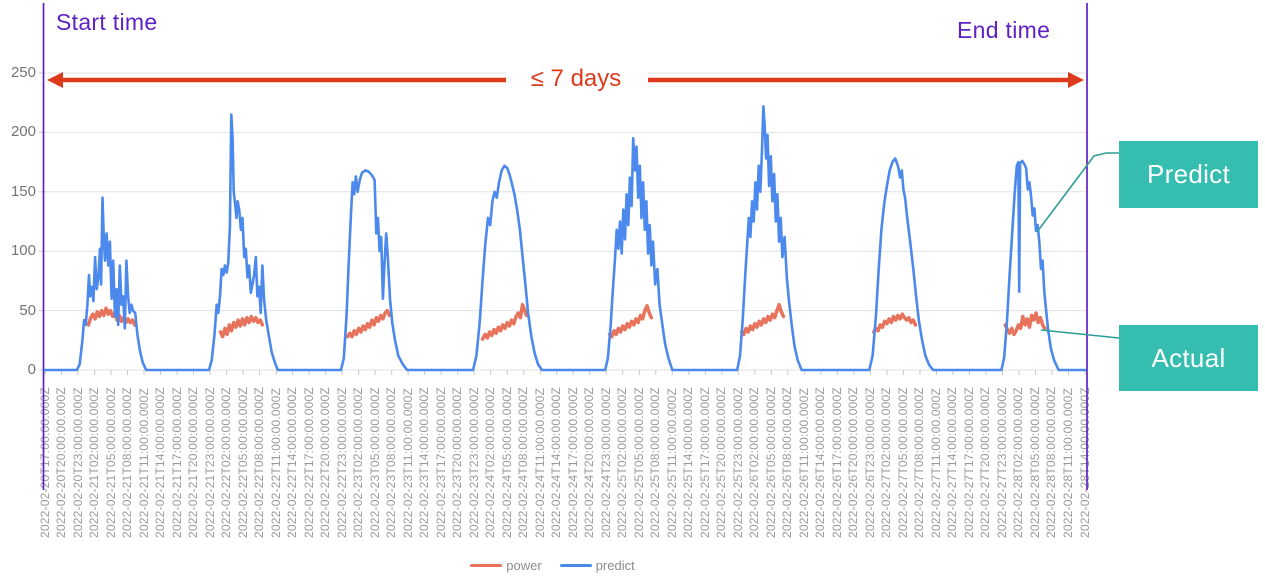 This screenshot has height=583, width=1265. What do you see at coordinates (952, 462) in the screenshot?
I see `x-axis-label: 2022-02-27T14:00:00.000Z` at bounding box center [952, 462].